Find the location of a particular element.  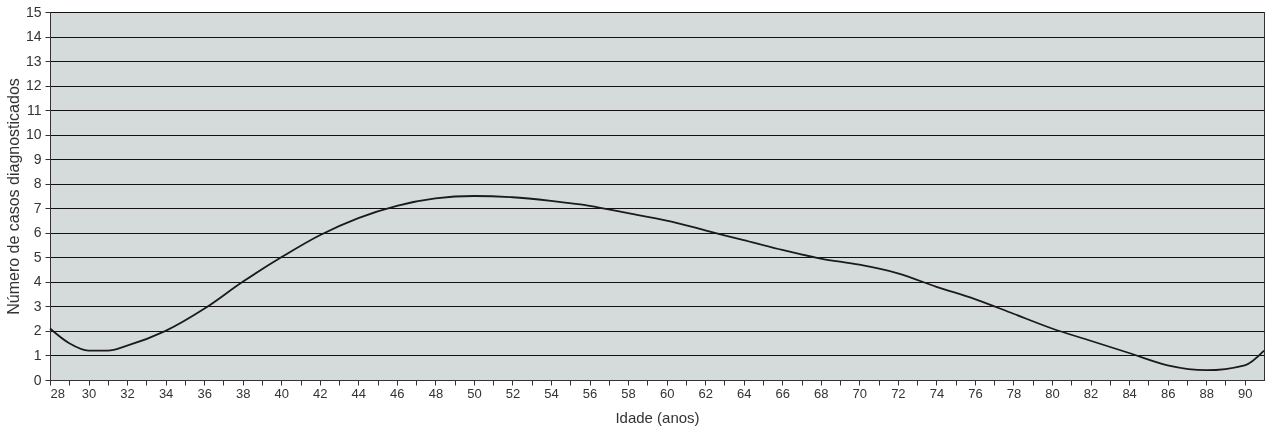

x-axis-title: Idade (anos) is located at coordinates (657, 417).